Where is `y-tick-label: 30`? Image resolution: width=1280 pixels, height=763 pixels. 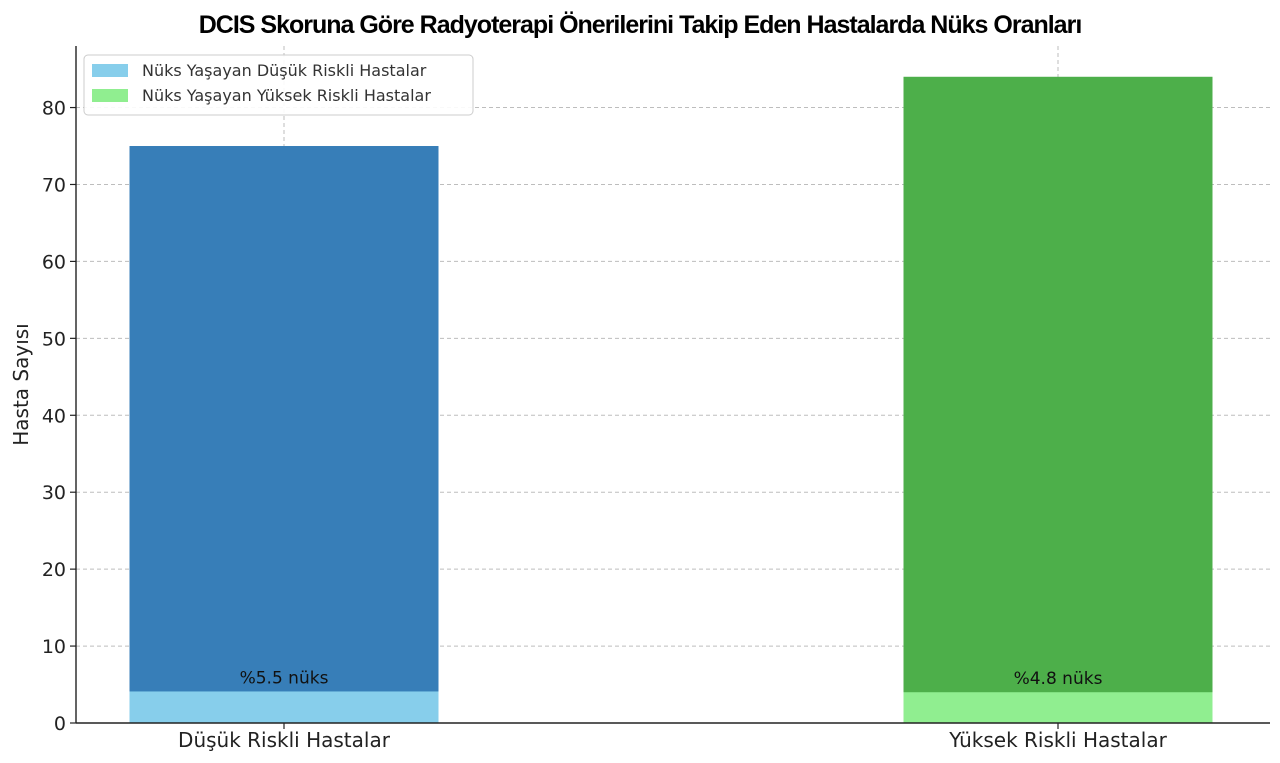
y-tick-label: 30 is located at coordinates (54, 493).